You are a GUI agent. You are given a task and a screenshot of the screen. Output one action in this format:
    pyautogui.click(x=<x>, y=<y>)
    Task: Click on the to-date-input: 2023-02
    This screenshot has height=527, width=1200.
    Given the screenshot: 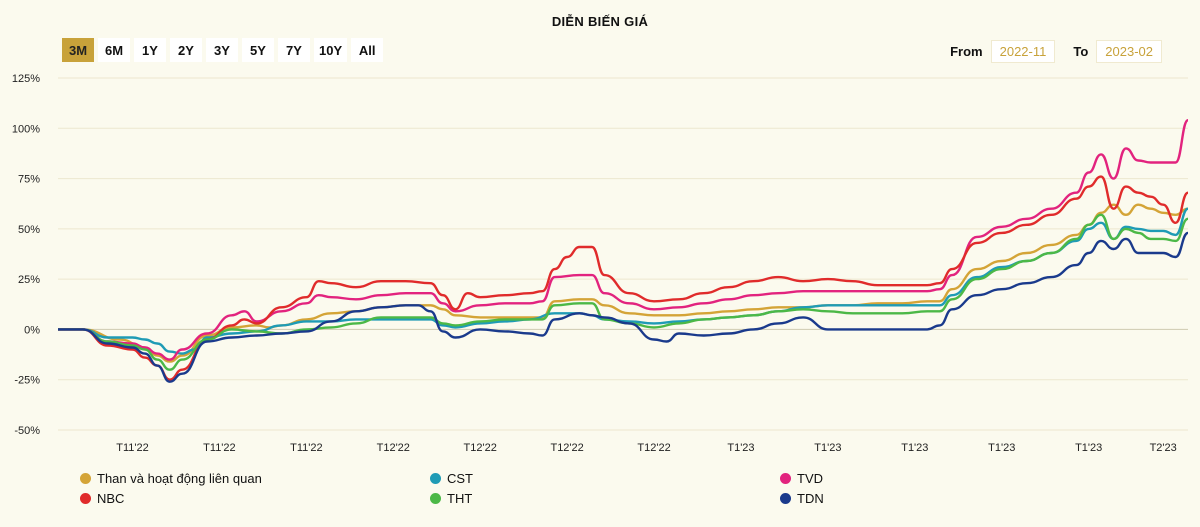 What is the action you would take?
    pyautogui.click(x=1129, y=51)
    